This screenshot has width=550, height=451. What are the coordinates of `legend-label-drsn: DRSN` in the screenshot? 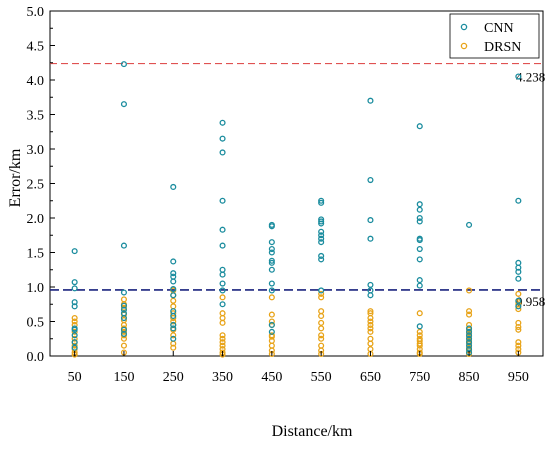 It's located at (502, 47).